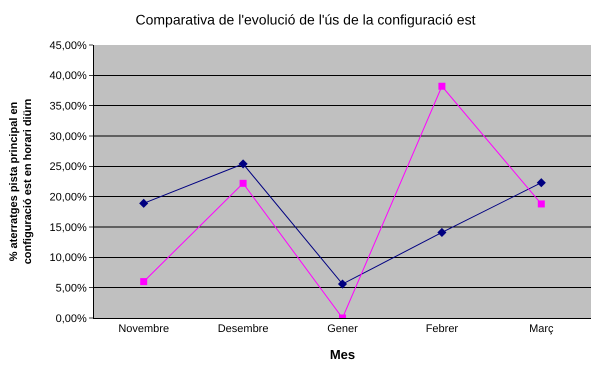 The image size is (611, 371). Describe the element at coordinates (342, 329) in the screenshot. I see `x-tick-label: Gener` at that location.